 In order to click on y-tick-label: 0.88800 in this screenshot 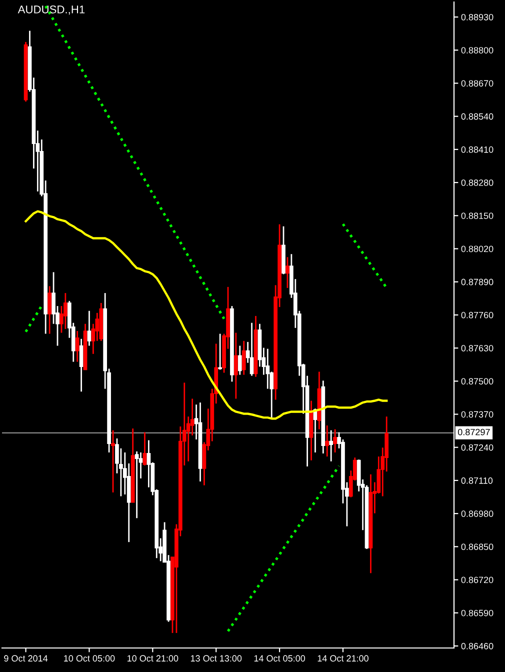, I will do `click(477, 50)`.